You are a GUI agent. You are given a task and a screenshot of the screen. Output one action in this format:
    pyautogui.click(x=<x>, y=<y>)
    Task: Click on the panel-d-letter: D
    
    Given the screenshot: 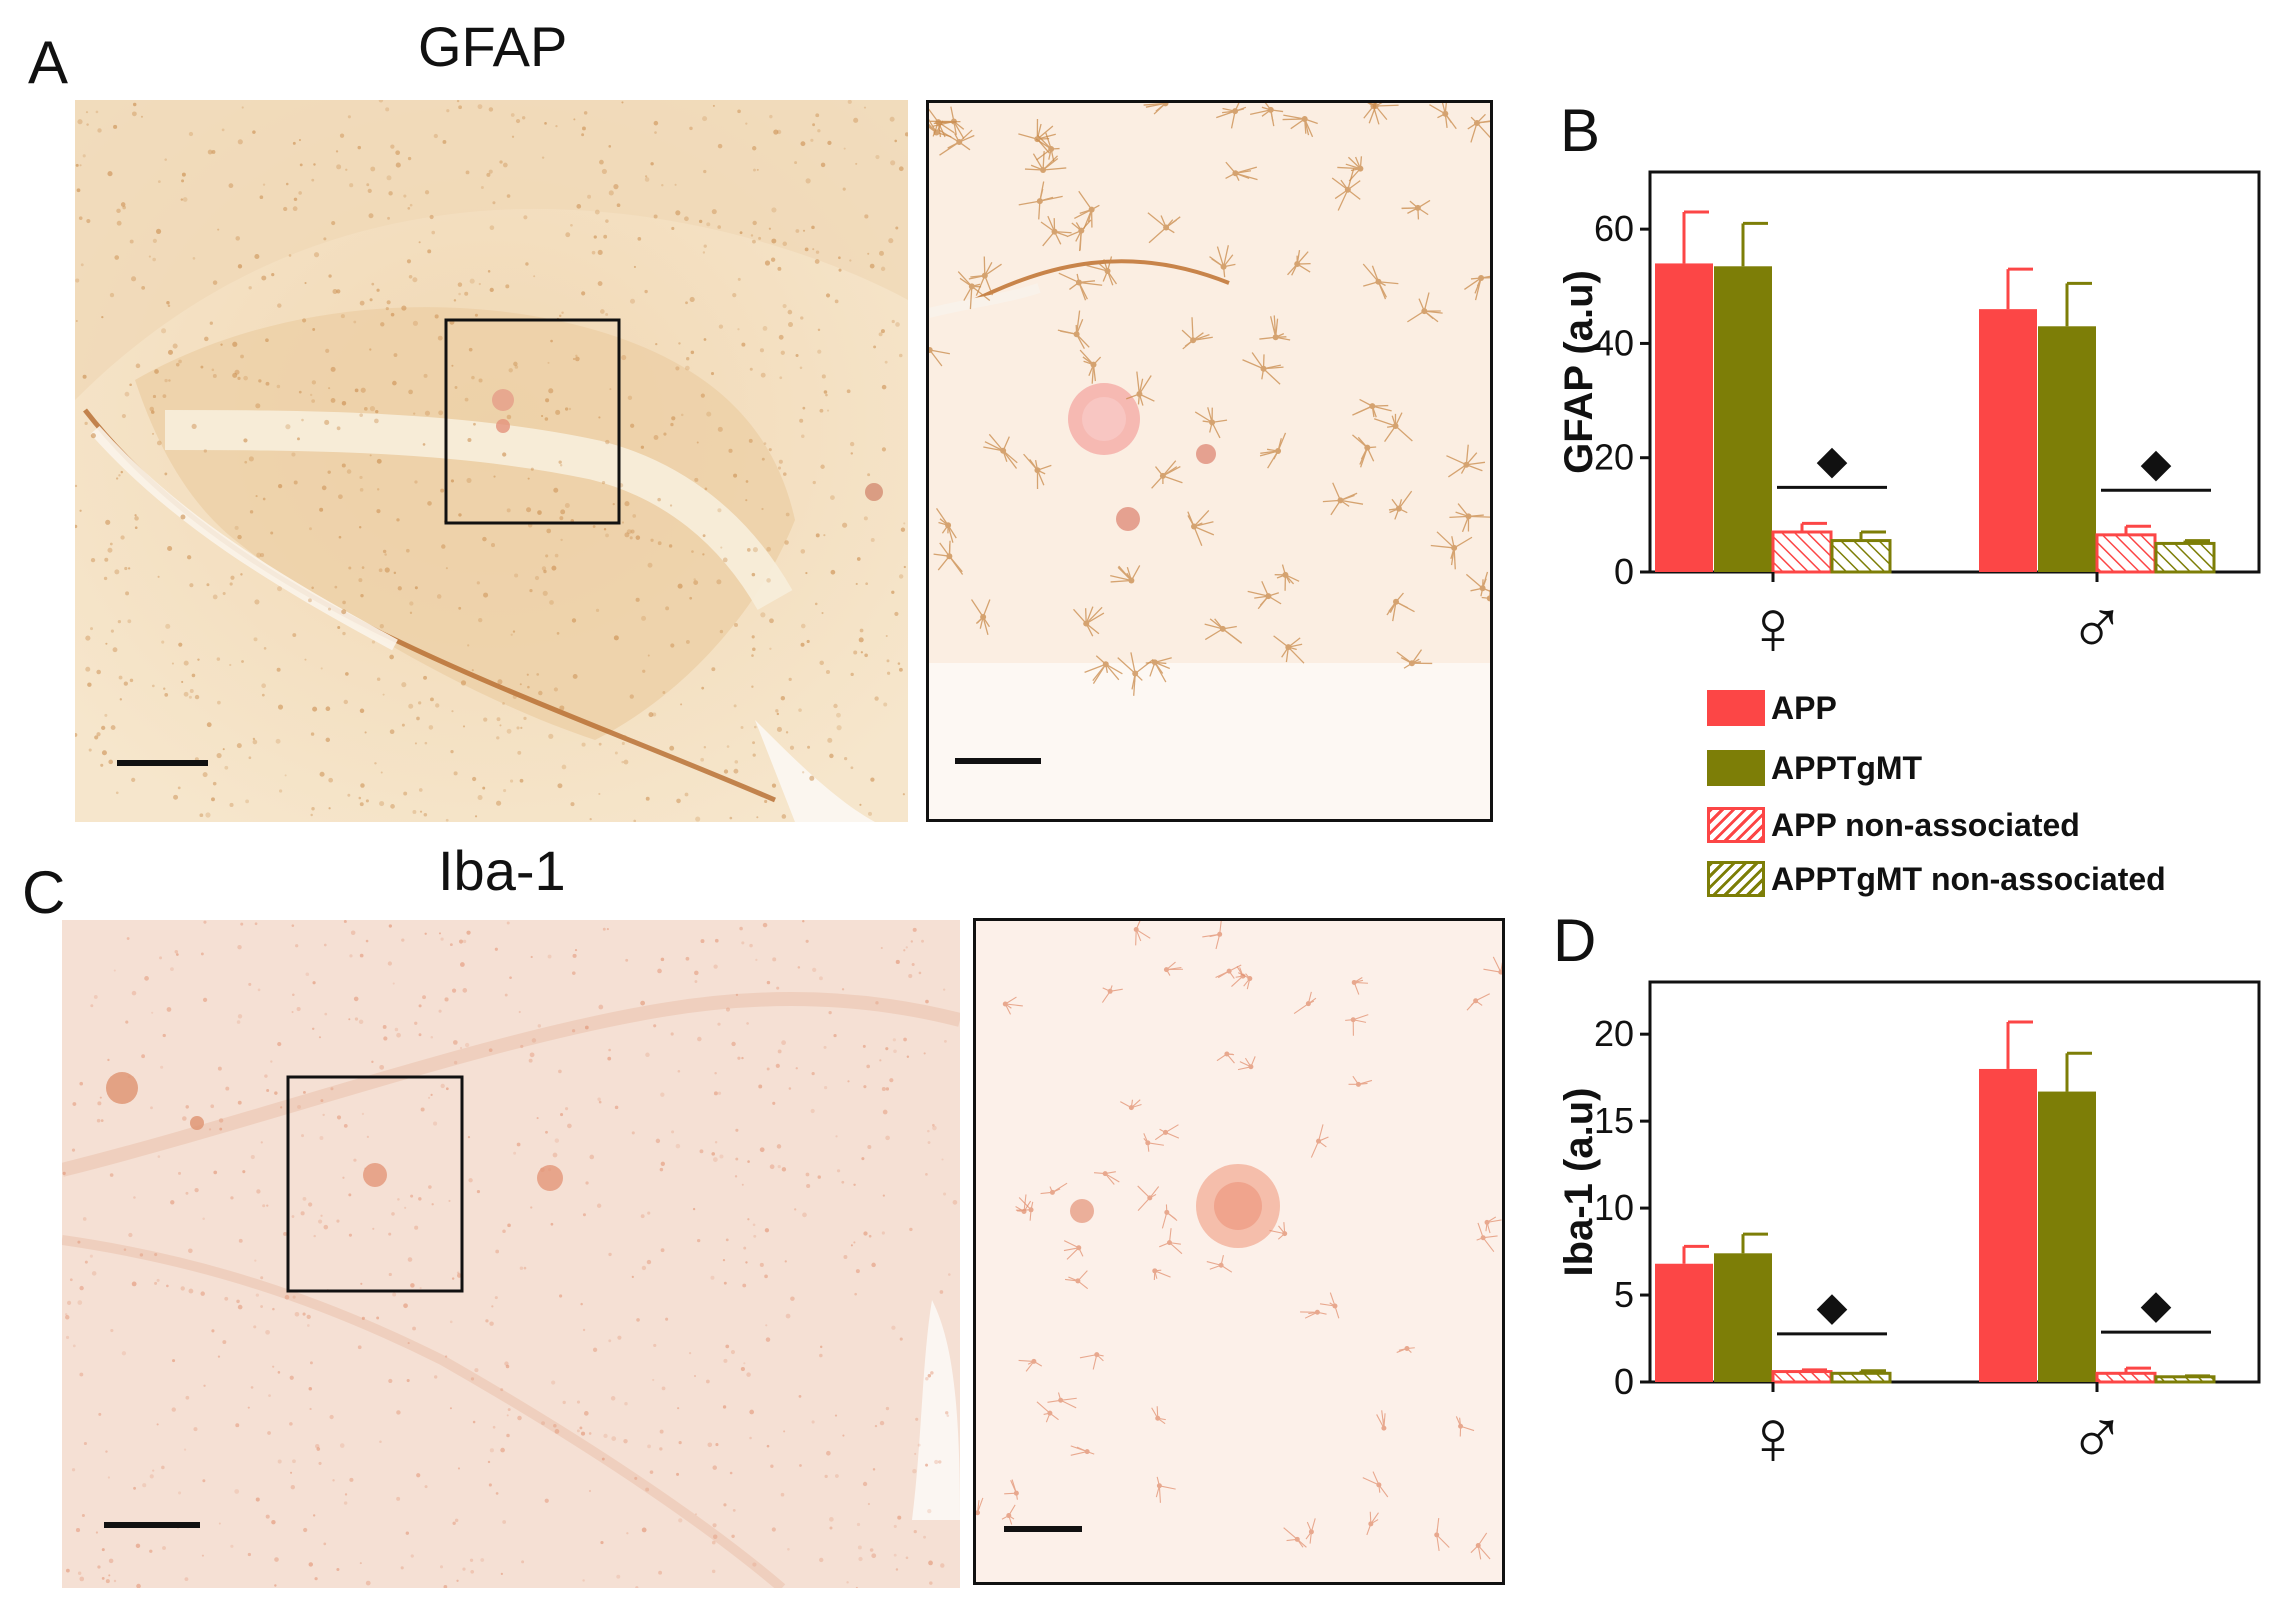 What is the action you would take?
    pyautogui.click(x=1575, y=940)
    